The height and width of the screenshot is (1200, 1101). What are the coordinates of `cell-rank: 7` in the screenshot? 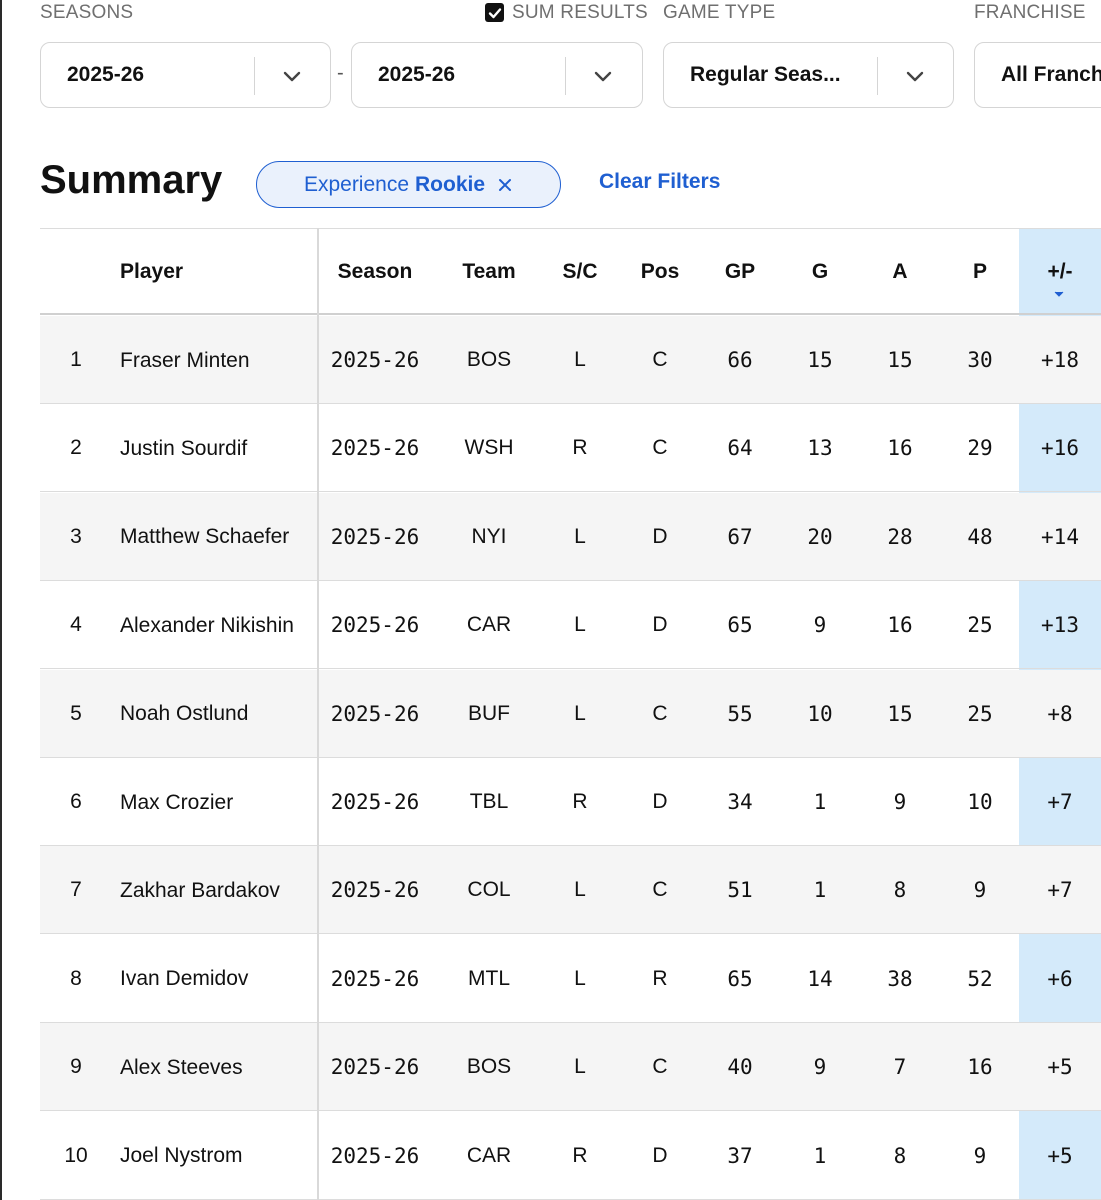 It's located at (76, 890).